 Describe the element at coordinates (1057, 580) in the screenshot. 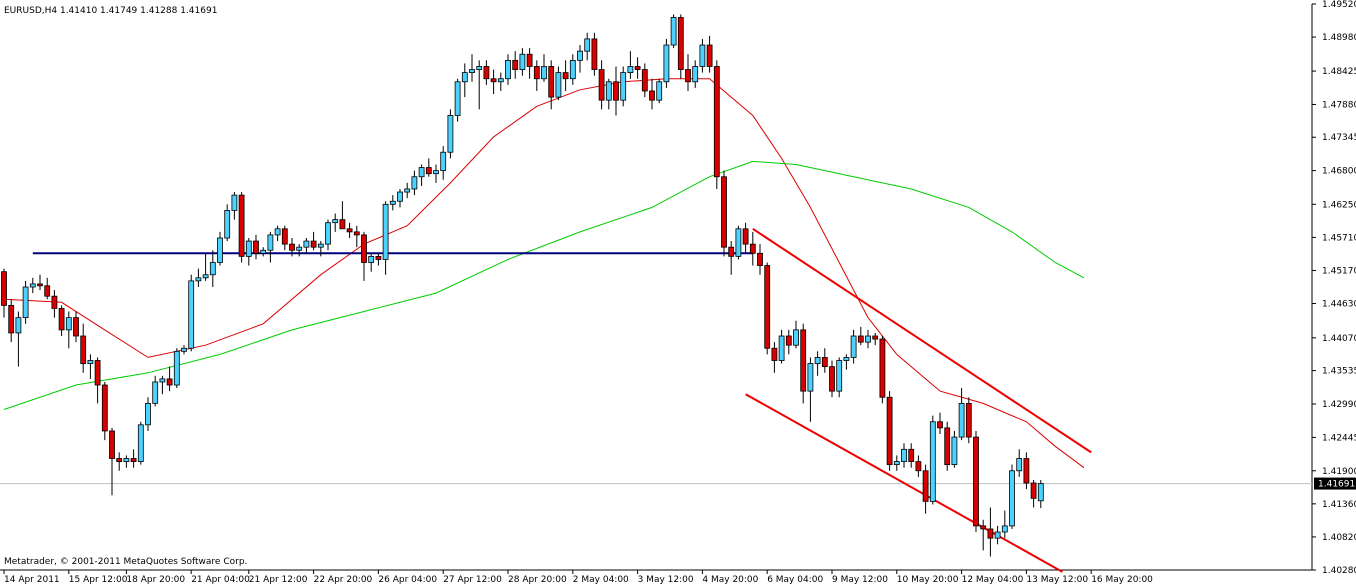

I see `x-tick-label: 13 May 12:00` at that location.